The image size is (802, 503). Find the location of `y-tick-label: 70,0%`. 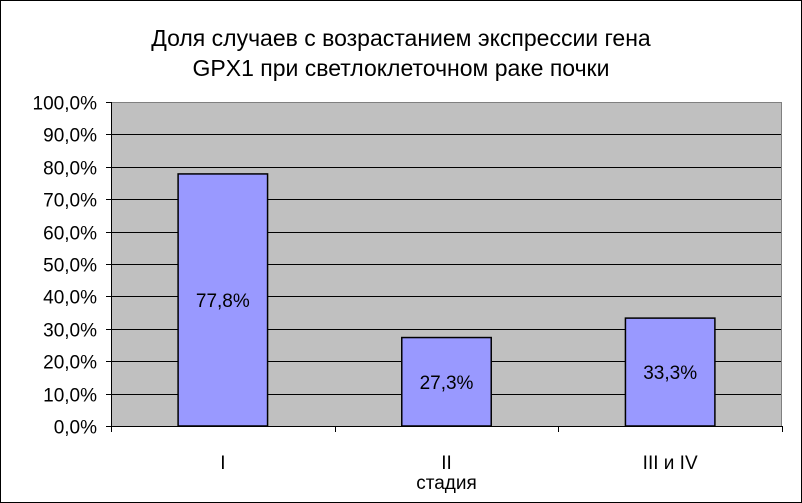

y-tick-label: 70,0% is located at coordinates (70, 201).